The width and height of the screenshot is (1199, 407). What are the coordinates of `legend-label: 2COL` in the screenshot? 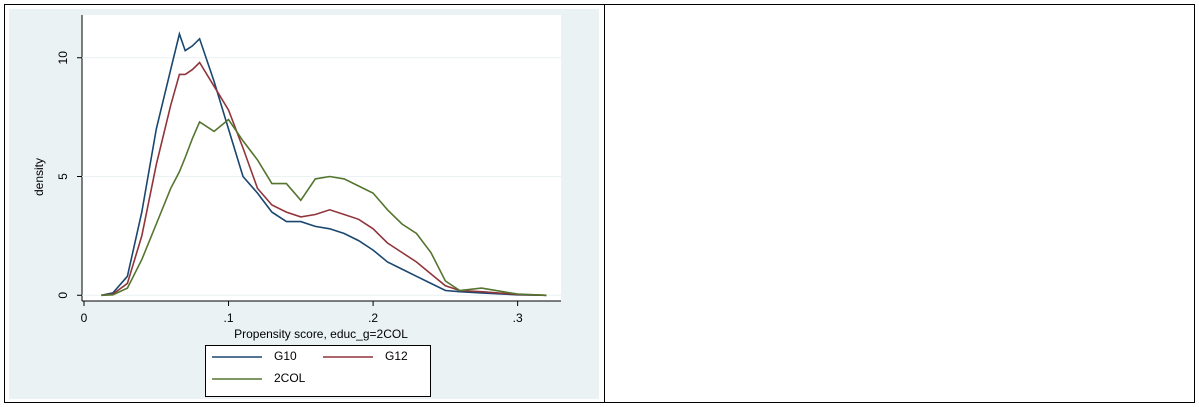 It's located at (290, 378).